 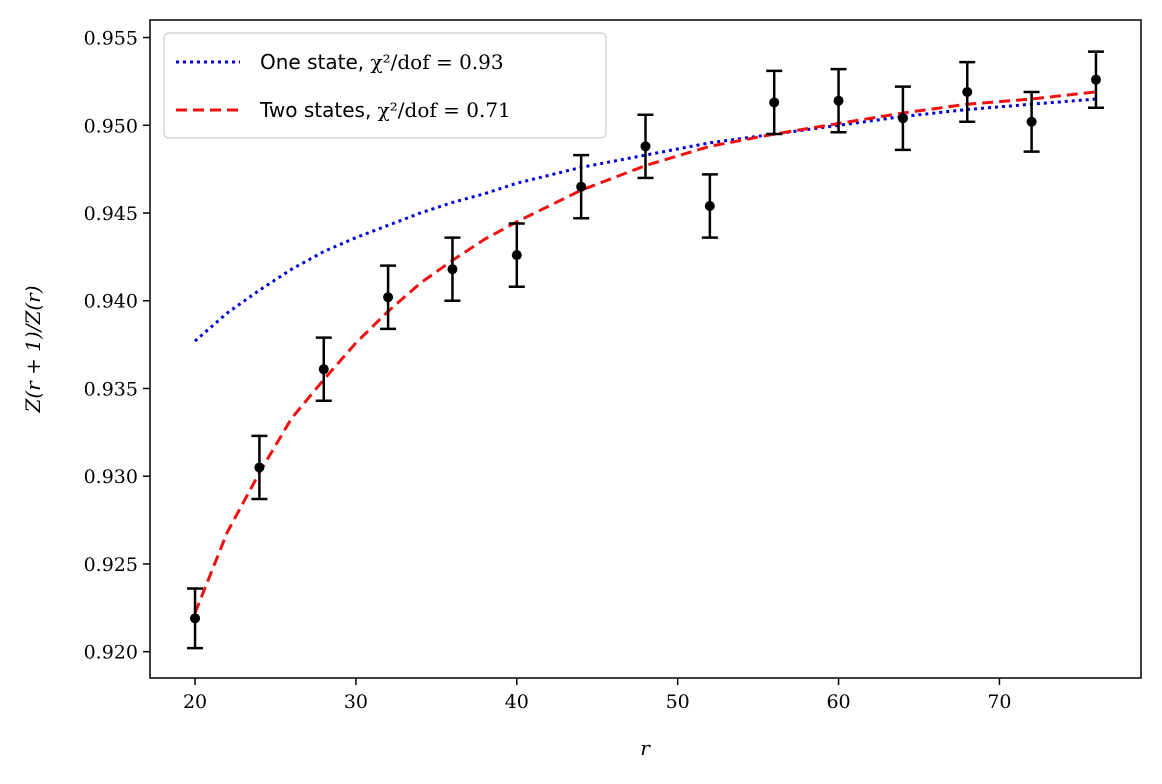 I want to click on data-point-r44, so click(x=581, y=186).